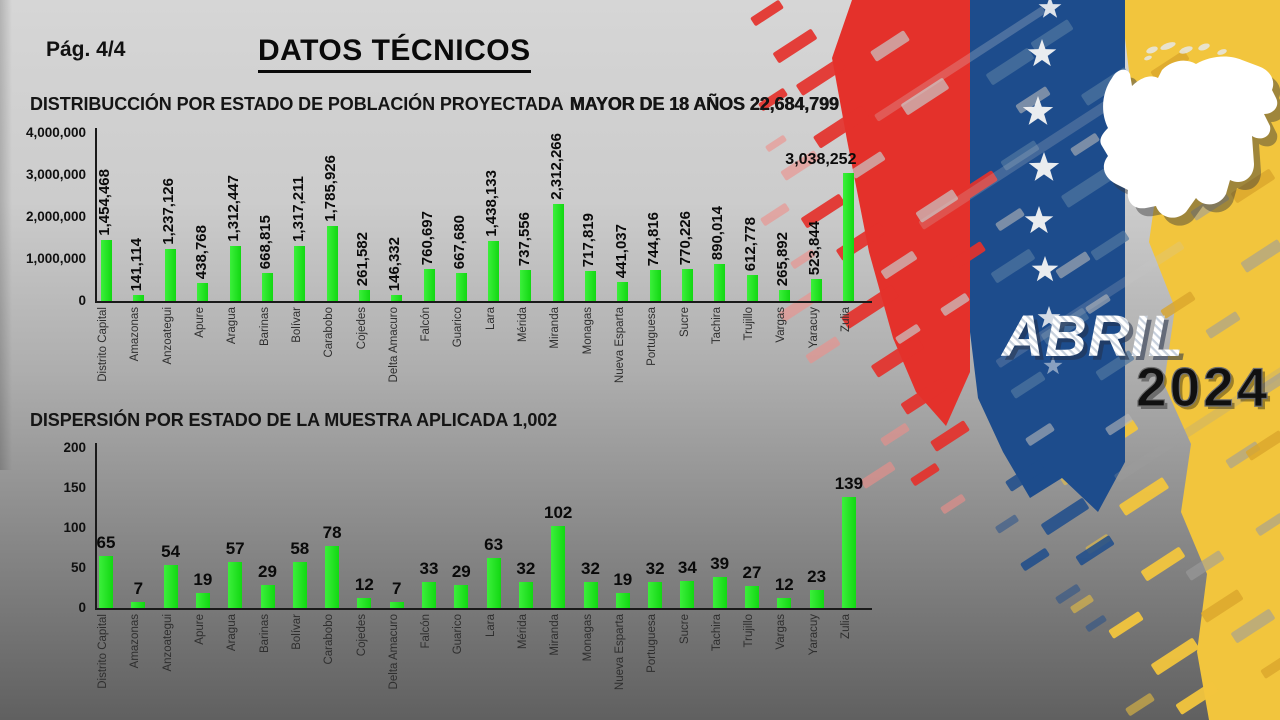 The width and height of the screenshot is (1280, 720). What do you see at coordinates (167, 336) in the screenshot?
I see `c1-x-label-anzoategui: Anzoategui` at bounding box center [167, 336].